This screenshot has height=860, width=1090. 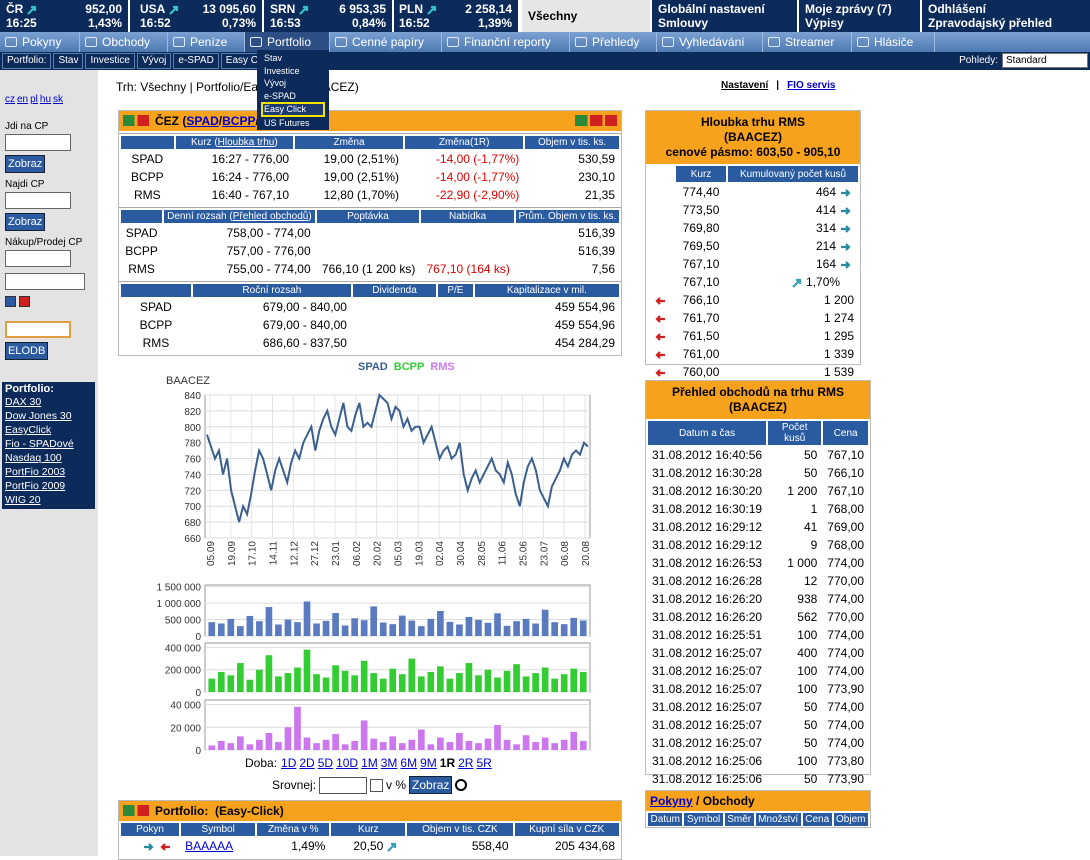 What do you see at coordinates (807, 653) in the screenshot?
I see `text: 400` at bounding box center [807, 653].